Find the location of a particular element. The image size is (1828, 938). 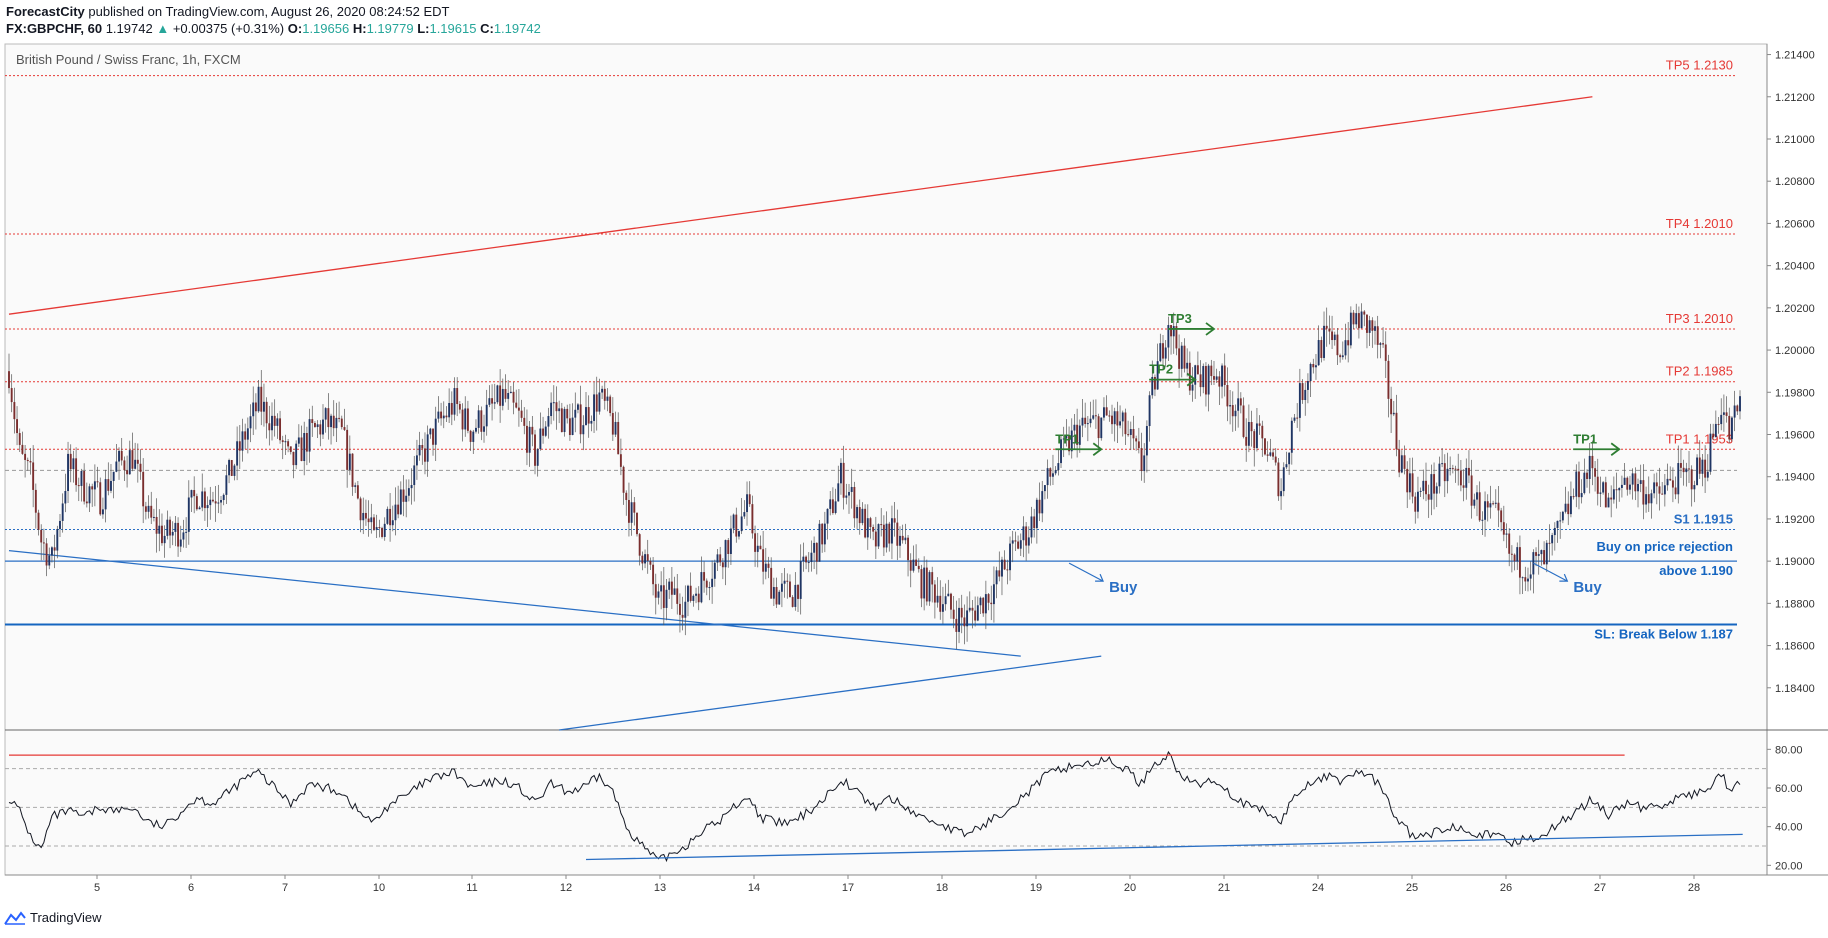

footer-brand: TradingView is located at coordinates (53, 917).